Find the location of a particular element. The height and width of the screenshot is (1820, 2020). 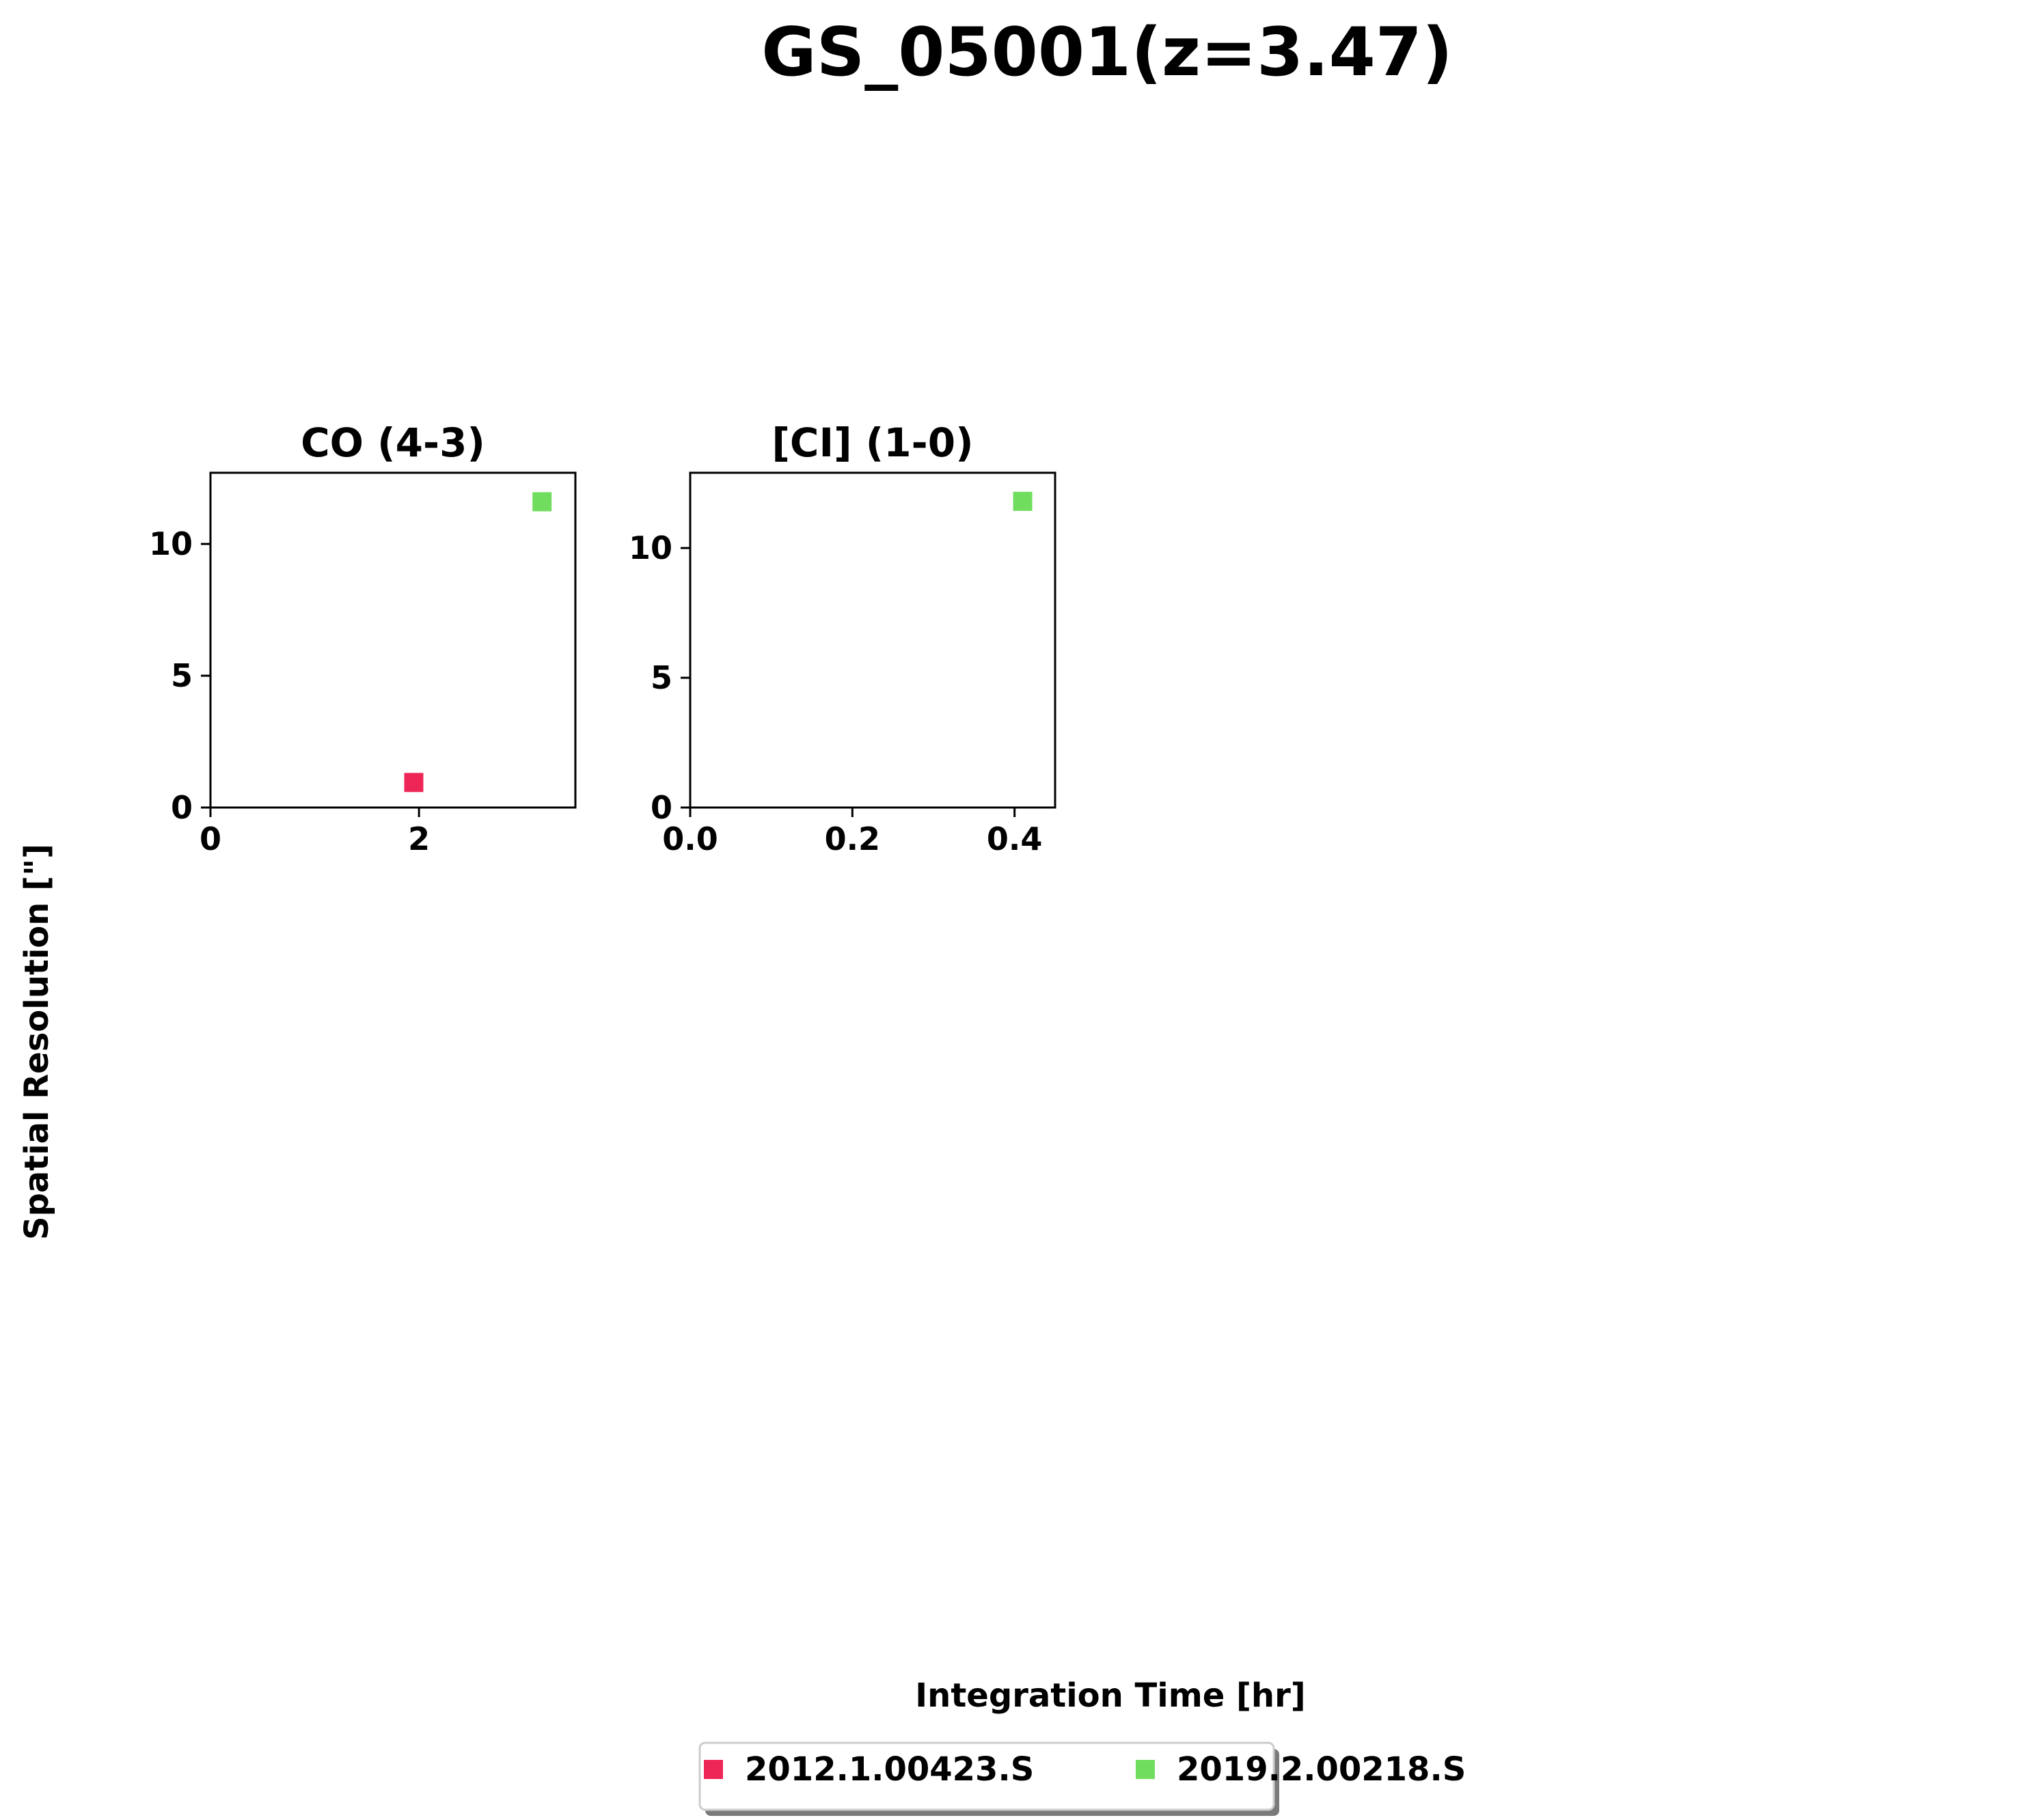

panel-ci-1-0: [CI] (1-0) 0.0 0.2 0.4 0 5 10 is located at coordinates (842, 638).